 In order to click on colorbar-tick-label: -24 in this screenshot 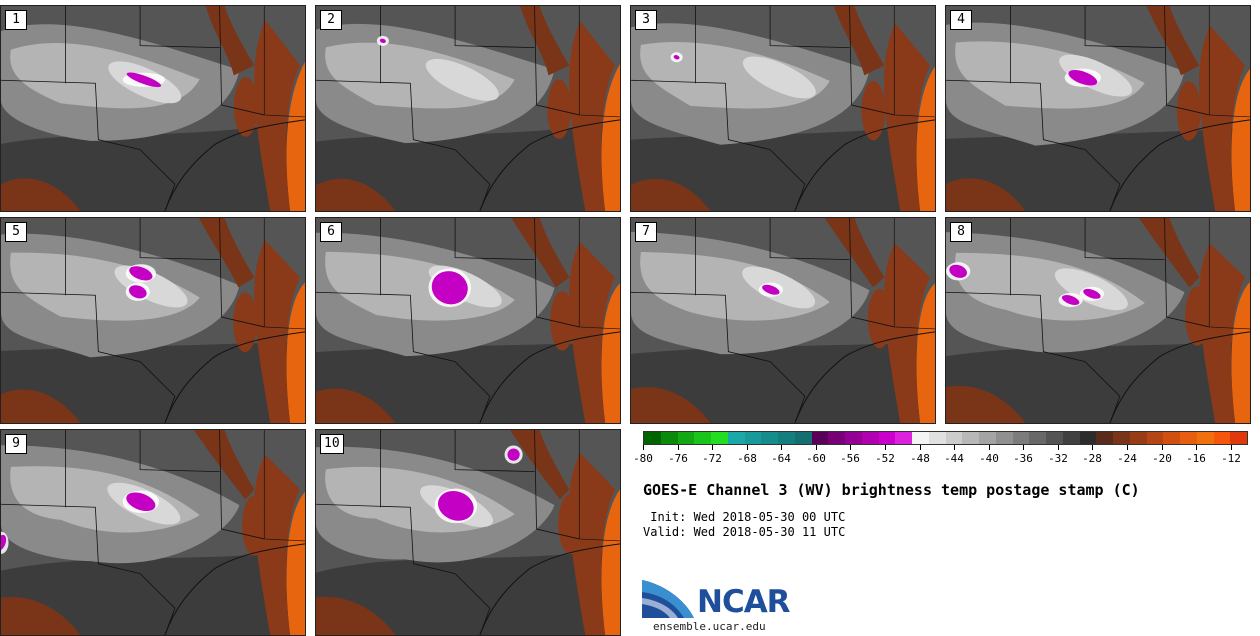, I will do `click(1127, 458)`.